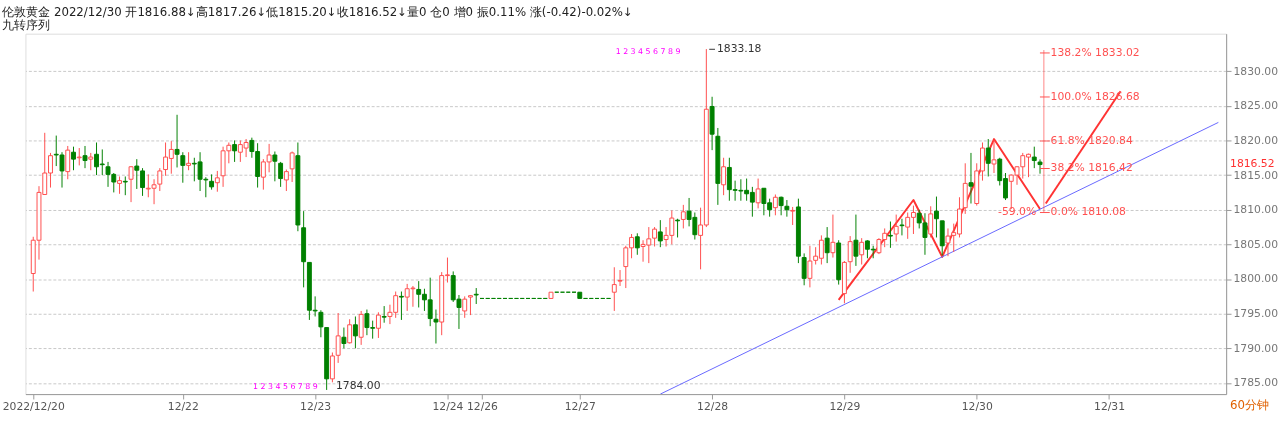 This screenshot has width=1280, height=426. Describe the element at coordinates (1091, 140) in the screenshot. I see `annotation: 61.8% 1820.84` at that location.